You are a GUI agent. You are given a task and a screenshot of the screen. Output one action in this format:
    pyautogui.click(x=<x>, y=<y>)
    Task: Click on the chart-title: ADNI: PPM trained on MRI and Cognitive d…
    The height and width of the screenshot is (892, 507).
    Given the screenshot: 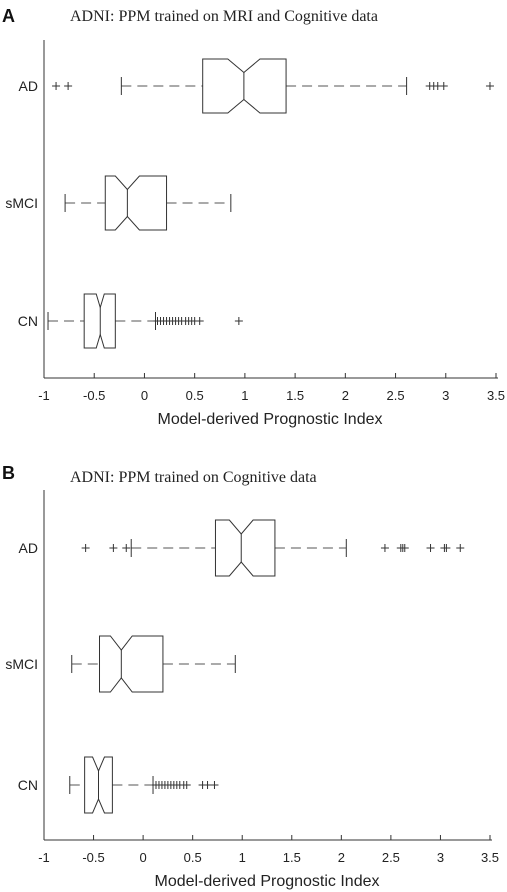 What is the action you would take?
    pyautogui.click(x=224, y=16)
    